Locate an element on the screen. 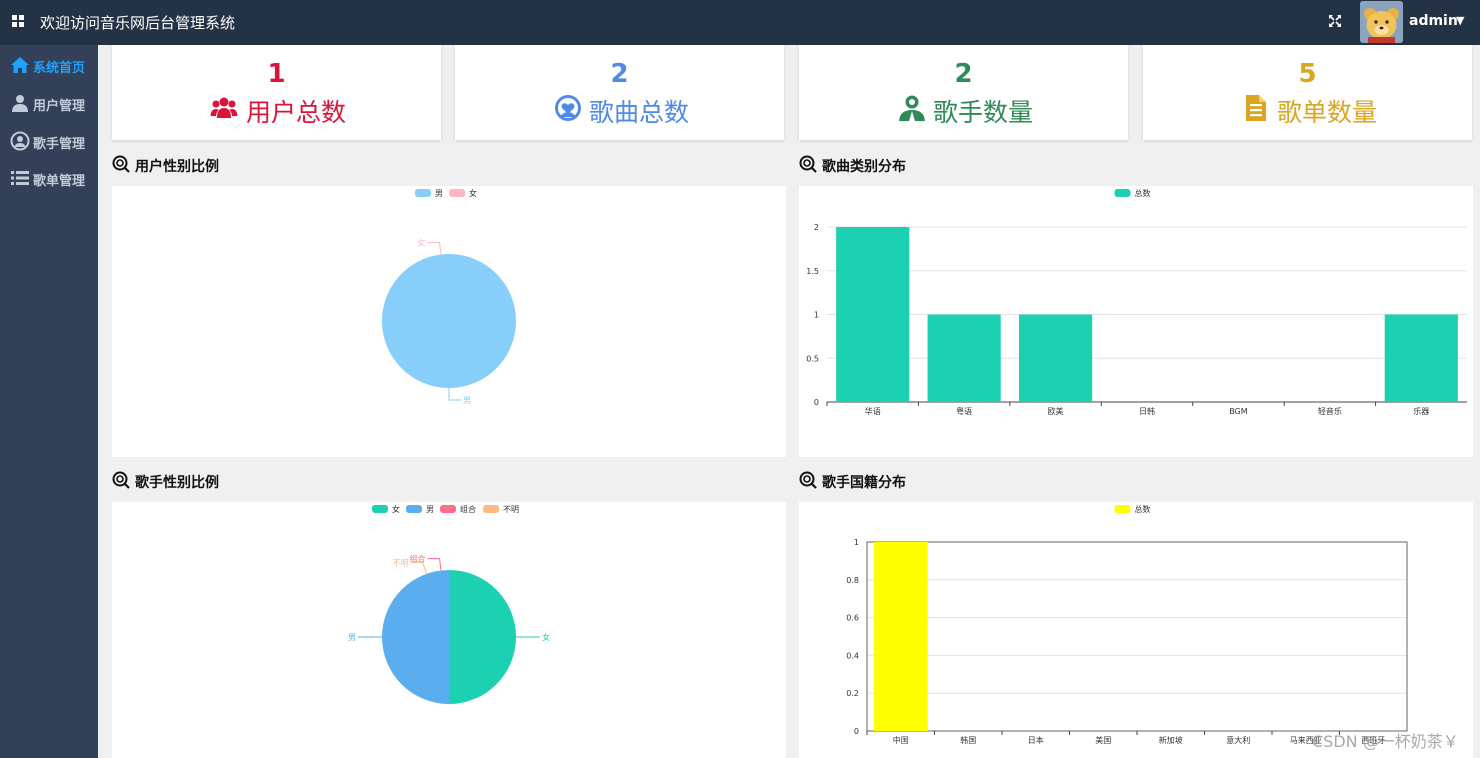 The image size is (1480, 758). stat-card-songs: 2 歌曲总数 is located at coordinates (619, 92).